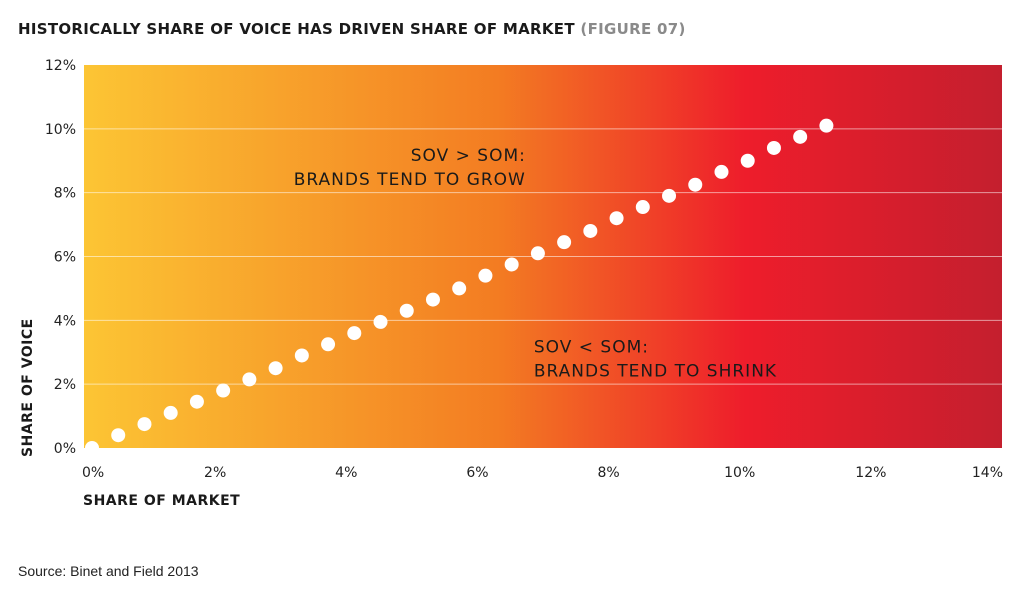 This screenshot has width=1024, height=593. What do you see at coordinates (870, 473) in the screenshot?
I see `x-tick-label: 12%` at bounding box center [870, 473].